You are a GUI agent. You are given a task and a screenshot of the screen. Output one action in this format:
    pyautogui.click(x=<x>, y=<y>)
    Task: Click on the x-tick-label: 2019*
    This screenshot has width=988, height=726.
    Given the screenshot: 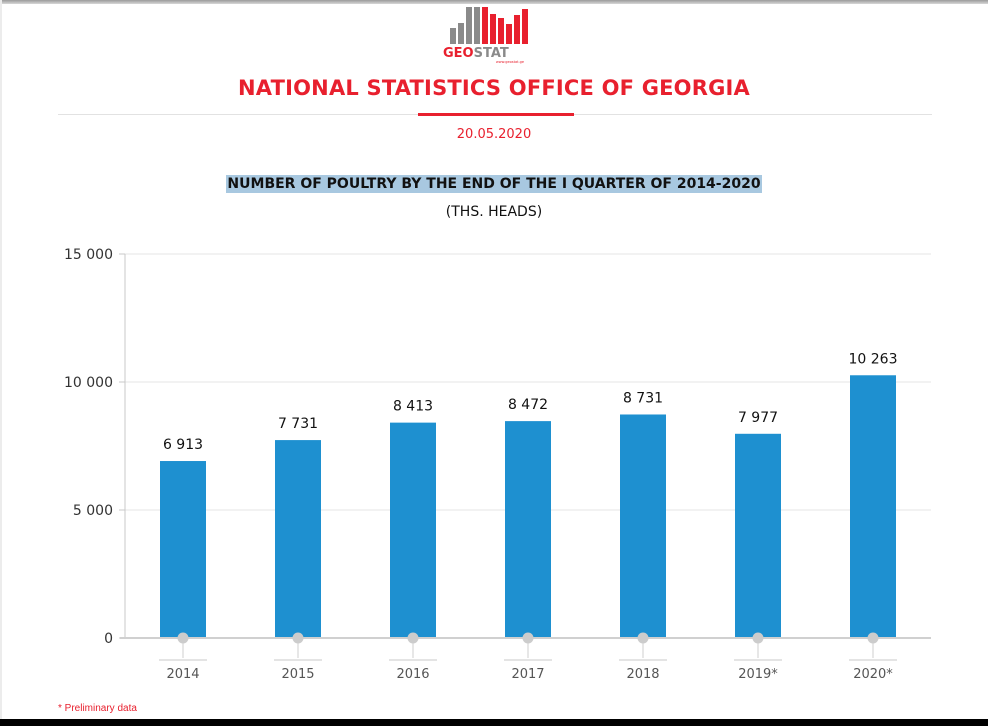 What is the action you would take?
    pyautogui.click(x=758, y=674)
    